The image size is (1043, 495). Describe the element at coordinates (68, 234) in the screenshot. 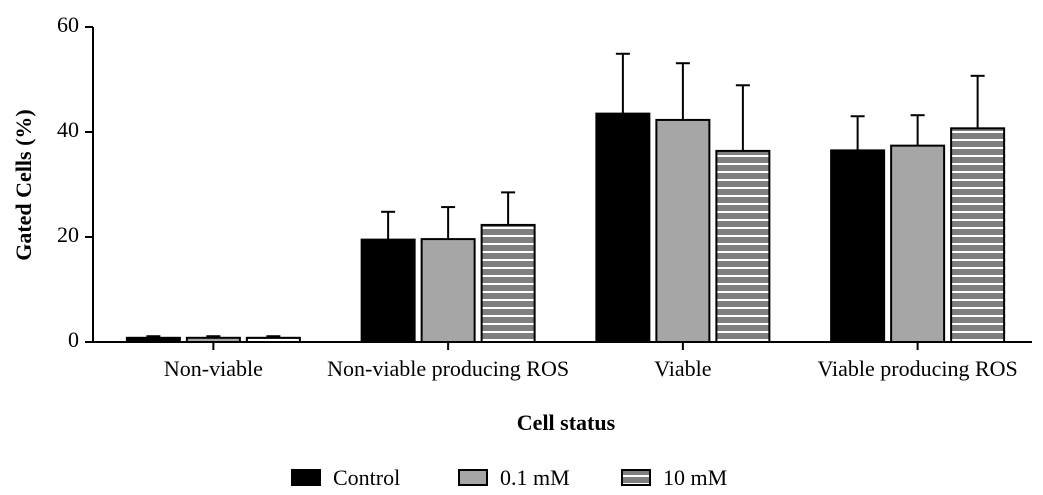

I see `y-tick-label: 20` at that location.